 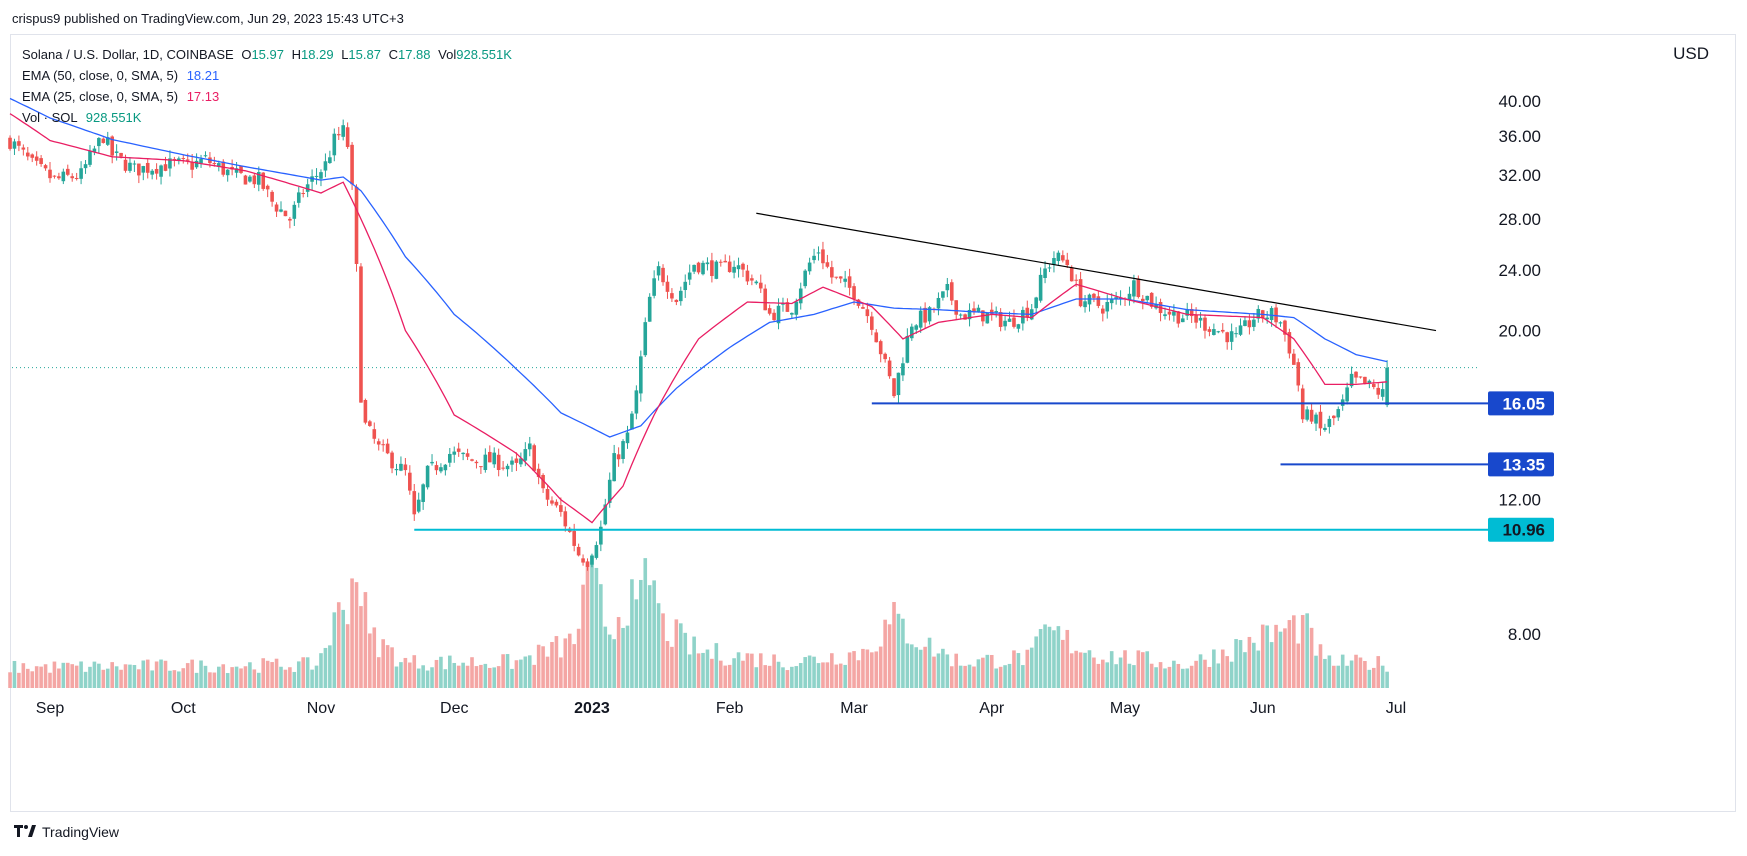 I want to click on level-badge, so click(x=1521, y=529).